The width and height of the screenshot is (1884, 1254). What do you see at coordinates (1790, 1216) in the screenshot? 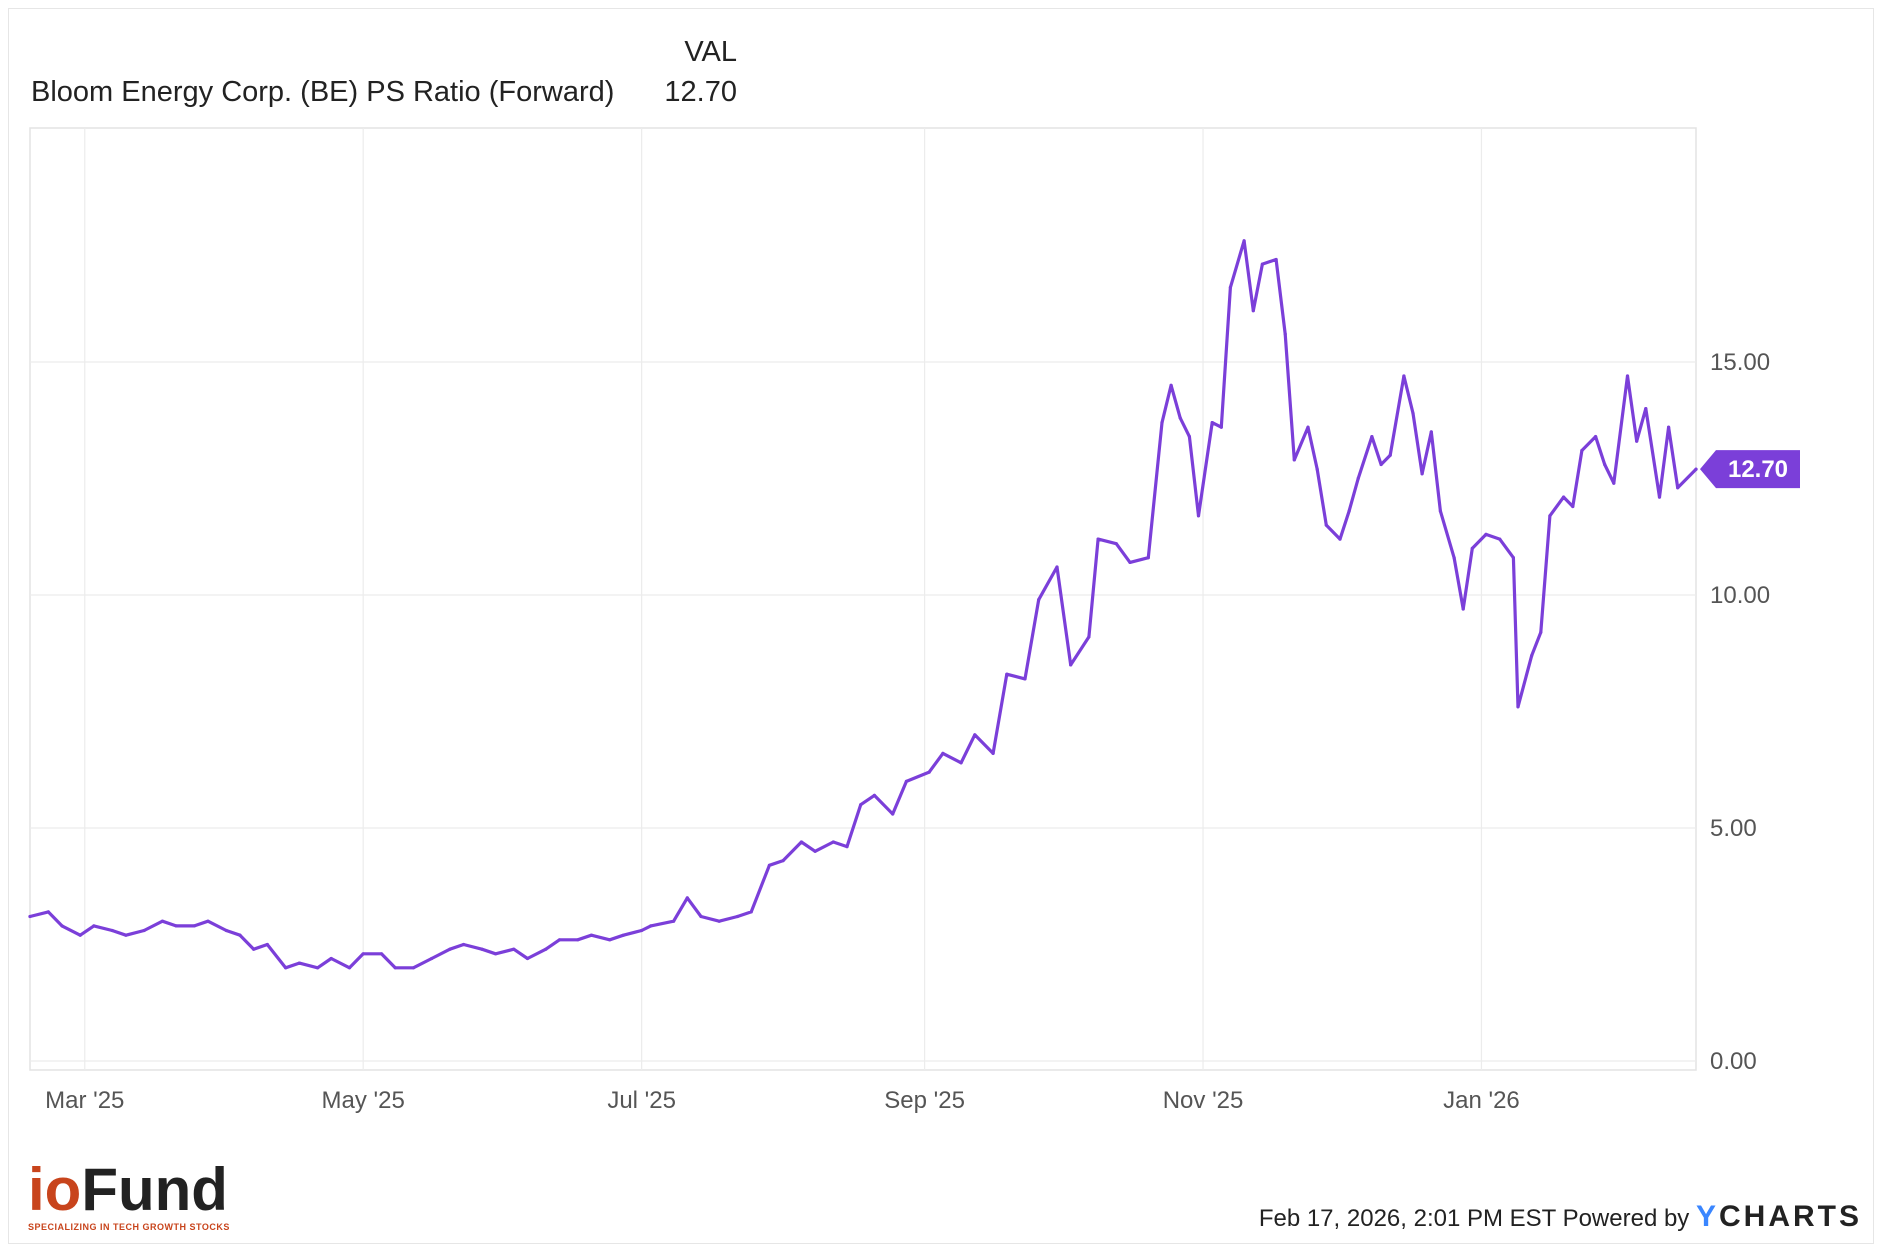
I see `ycharts-wordmark: CHARTS` at bounding box center [1790, 1216].